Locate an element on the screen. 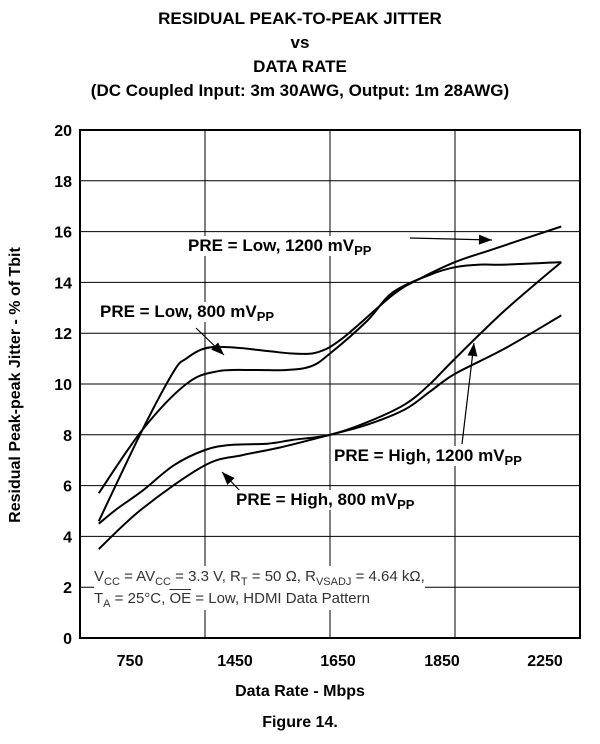 This screenshot has width=600, height=744. x-axis-label: Data Rate - Mbps is located at coordinates (300, 691).